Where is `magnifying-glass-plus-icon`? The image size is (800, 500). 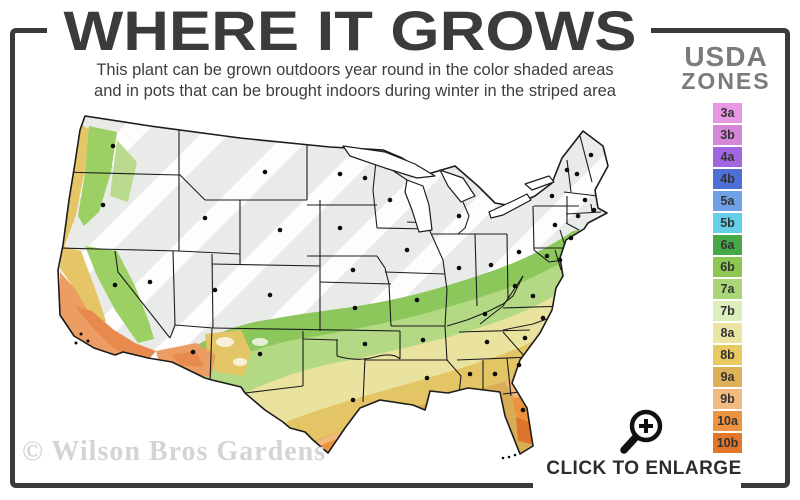
magnifying-glass-plus-icon is located at coordinates (644, 432).